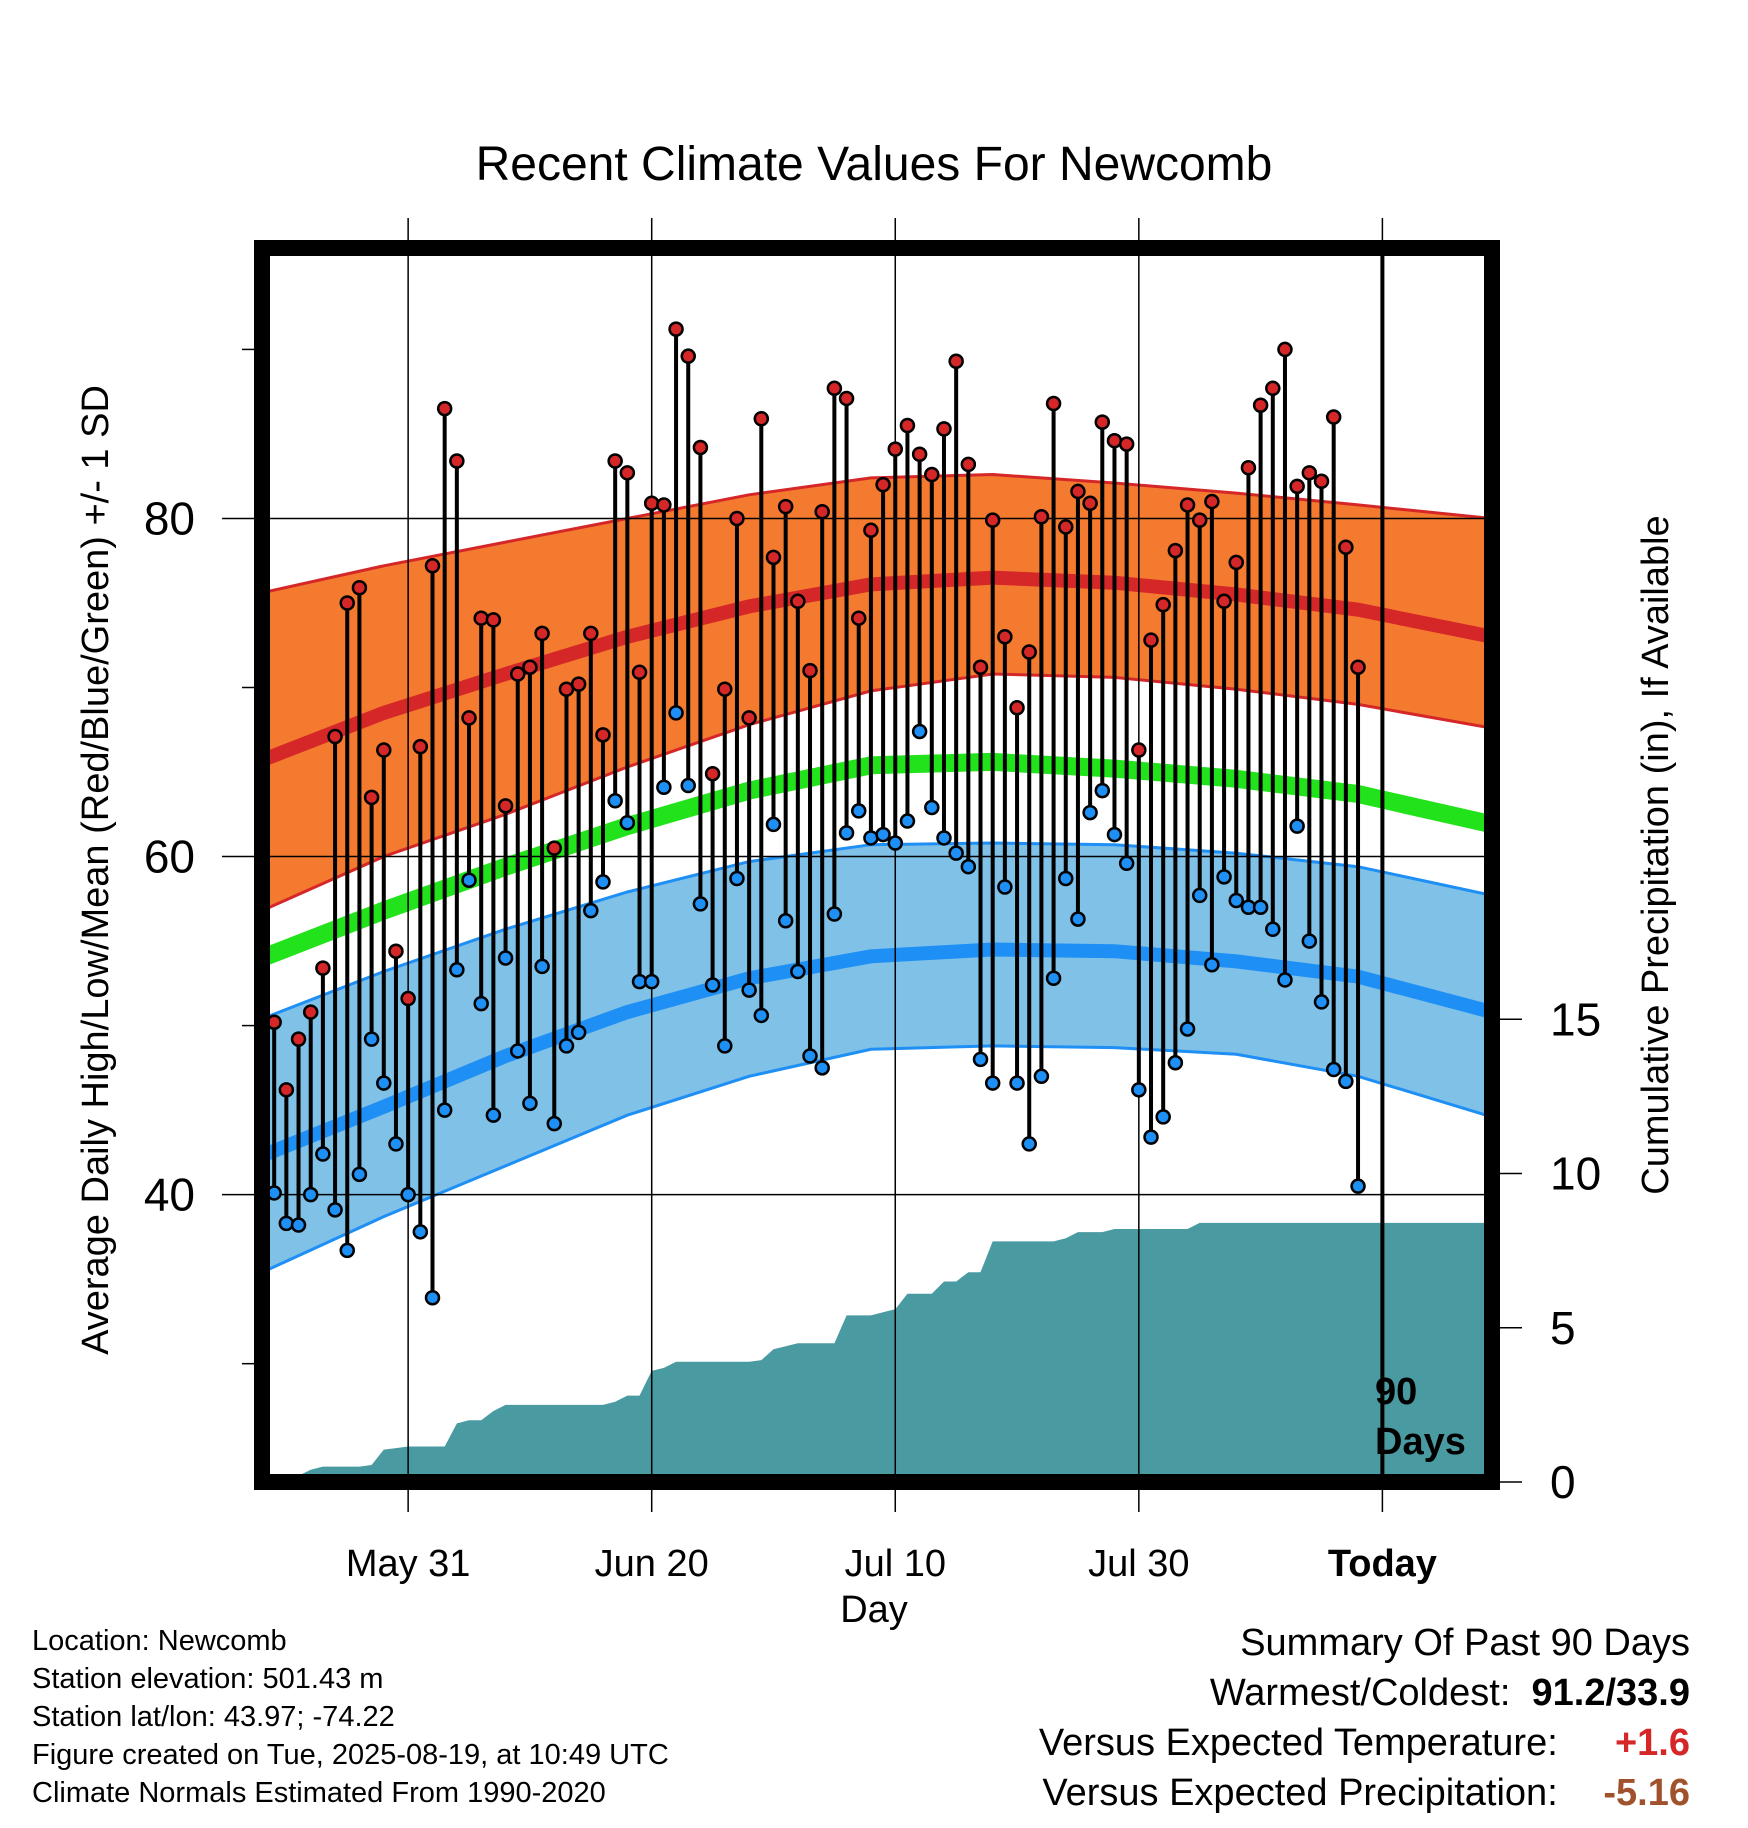 The image size is (1748, 1828). I want to click on x-tick-label: Jun 20, so click(652, 1564).